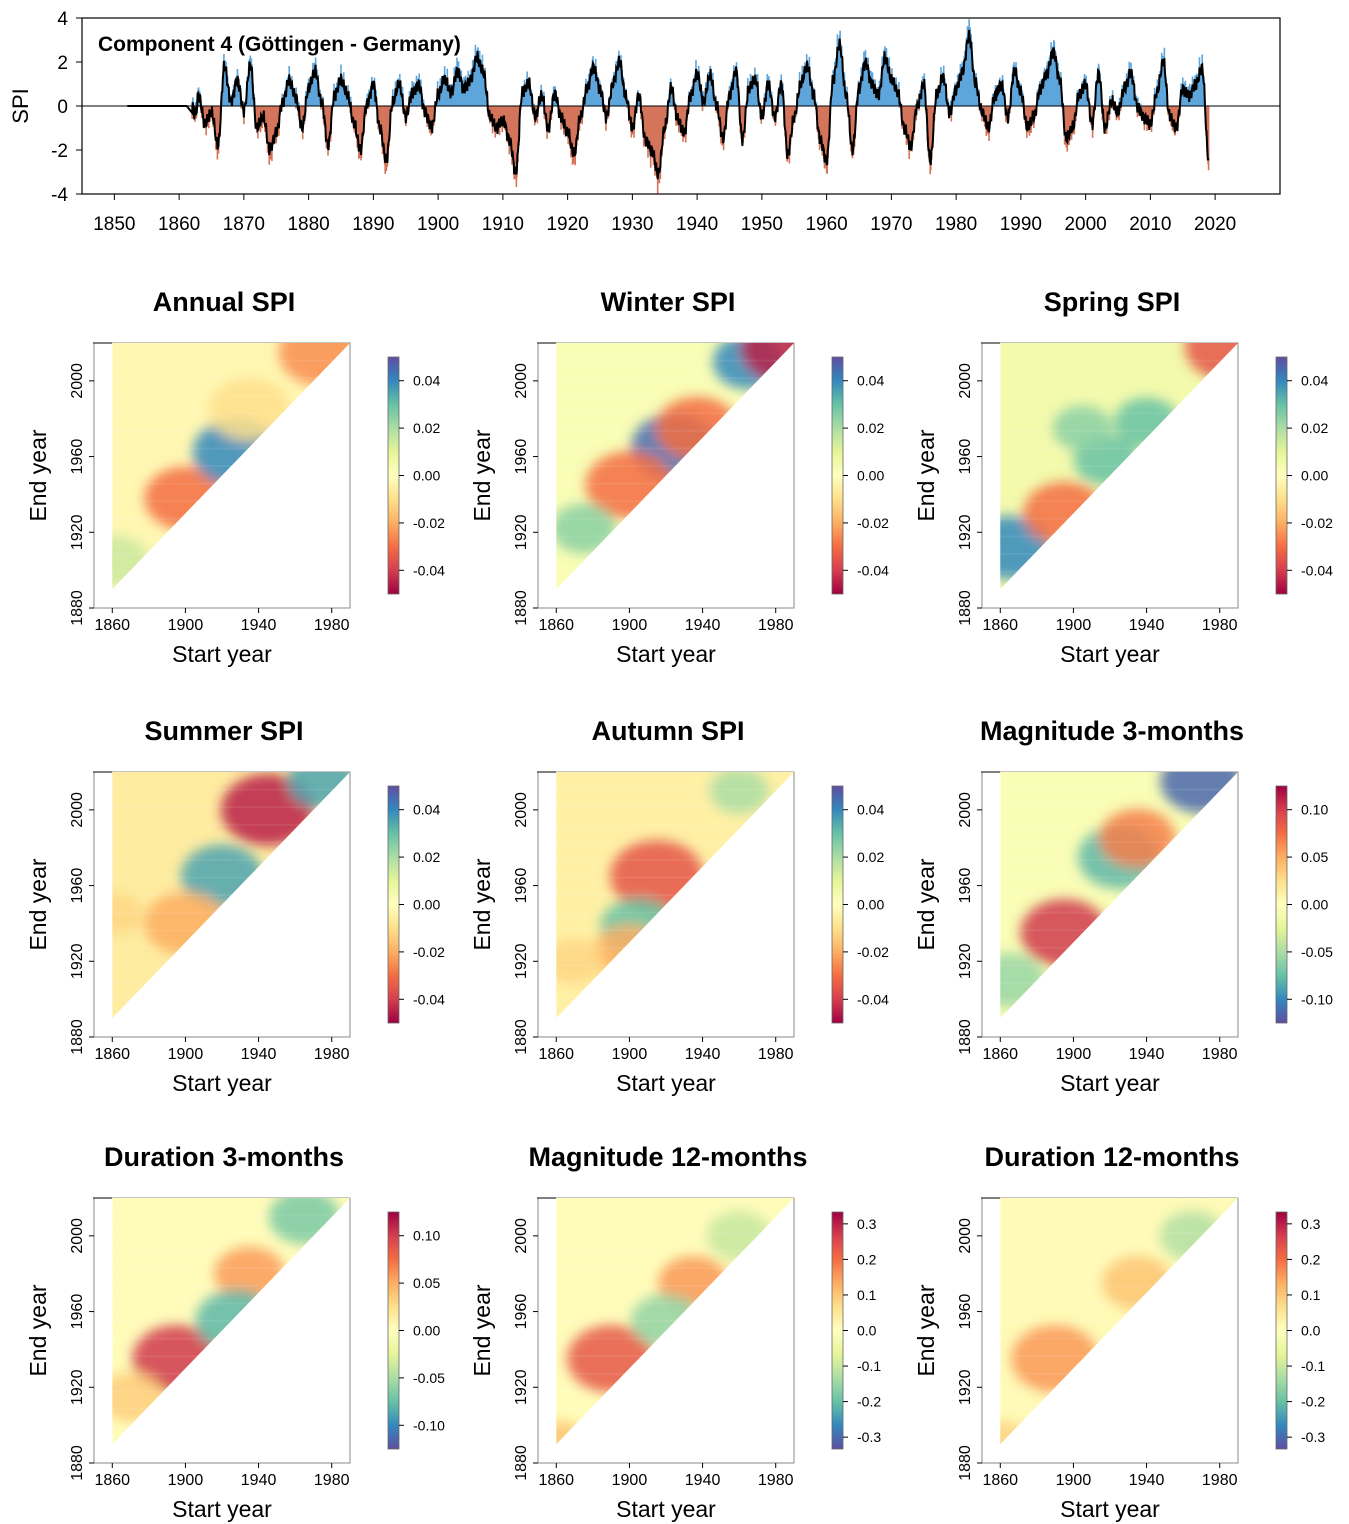  What do you see at coordinates (429, 523) in the screenshot?
I see `colorbar-tick-label: -0.02` at bounding box center [429, 523].